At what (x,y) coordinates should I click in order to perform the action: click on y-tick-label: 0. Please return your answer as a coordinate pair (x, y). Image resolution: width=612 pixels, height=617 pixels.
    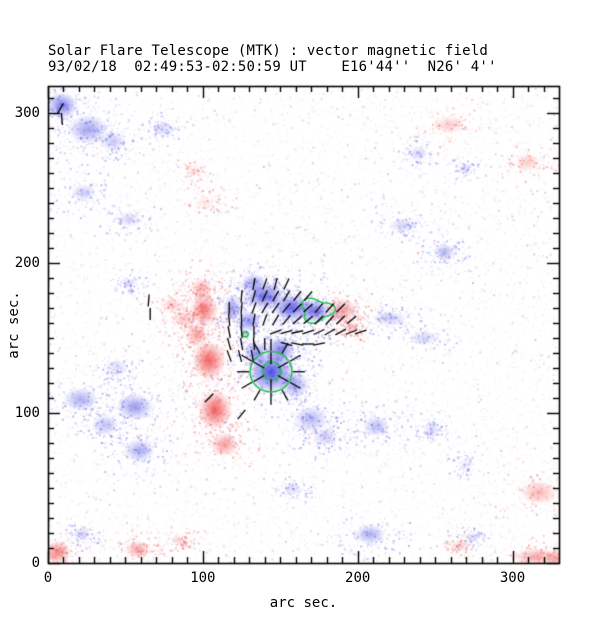
    Looking at the image, I should click on (35, 563).